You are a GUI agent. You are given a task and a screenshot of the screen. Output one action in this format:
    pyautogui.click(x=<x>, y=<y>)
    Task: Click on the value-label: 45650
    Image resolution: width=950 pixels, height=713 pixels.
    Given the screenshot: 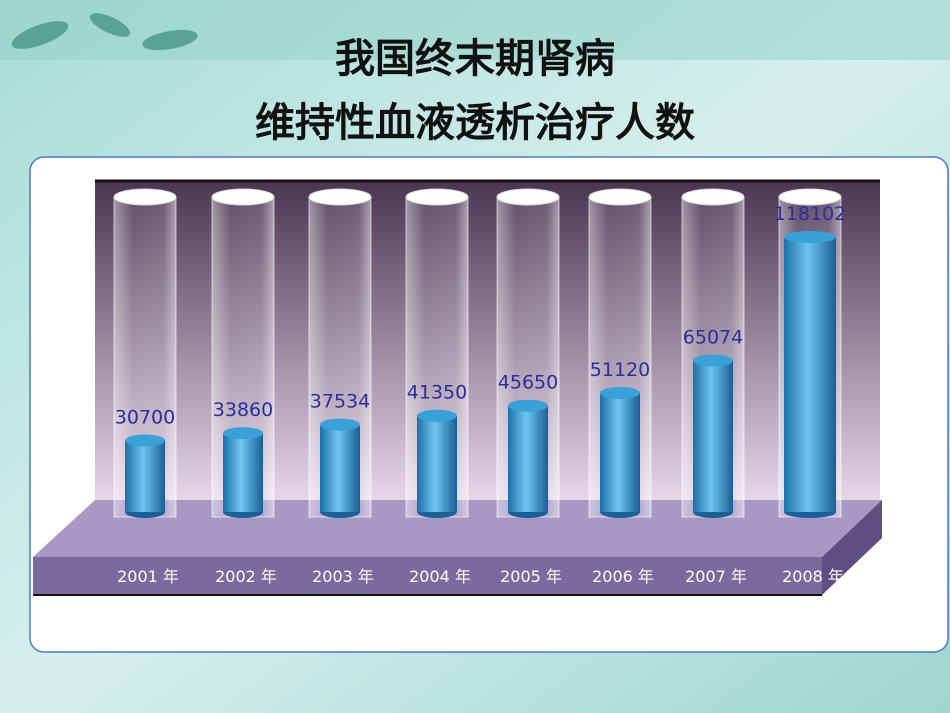 What is the action you would take?
    pyautogui.click(x=528, y=383)
    